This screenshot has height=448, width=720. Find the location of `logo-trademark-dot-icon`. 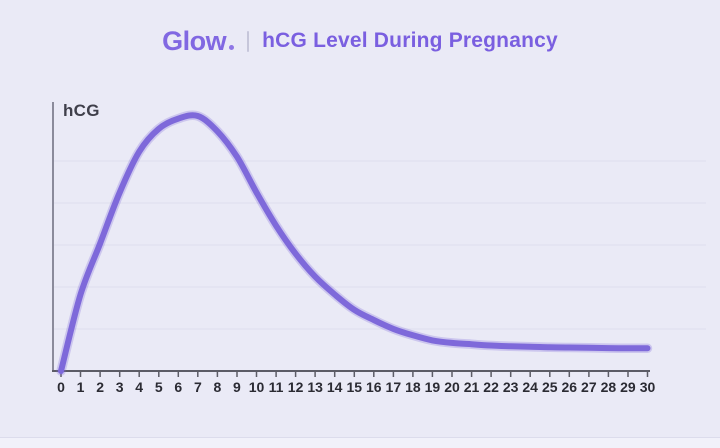

logo-trademark-dot-icon is located at coordinates (232, 47).